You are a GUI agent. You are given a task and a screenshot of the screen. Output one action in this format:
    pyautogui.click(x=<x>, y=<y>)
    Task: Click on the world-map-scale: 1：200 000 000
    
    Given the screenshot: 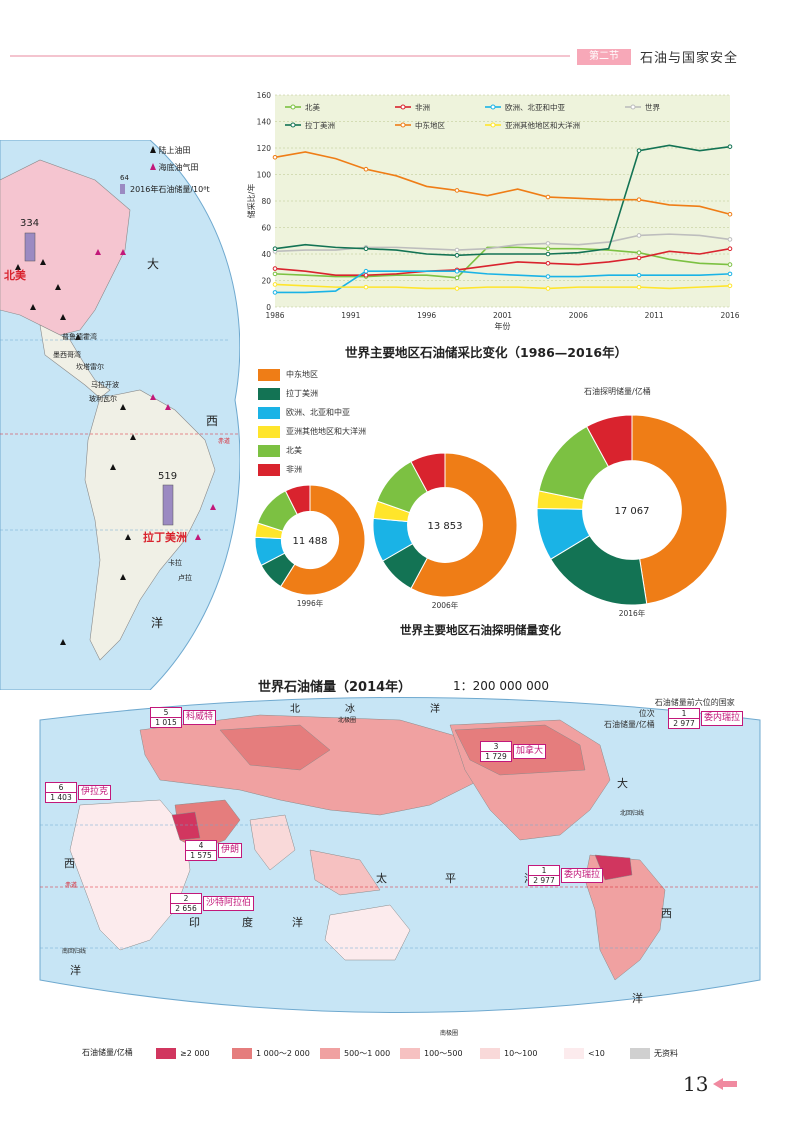 What is the action you would take?
    pyautogui.click(x=501, y=686)
    